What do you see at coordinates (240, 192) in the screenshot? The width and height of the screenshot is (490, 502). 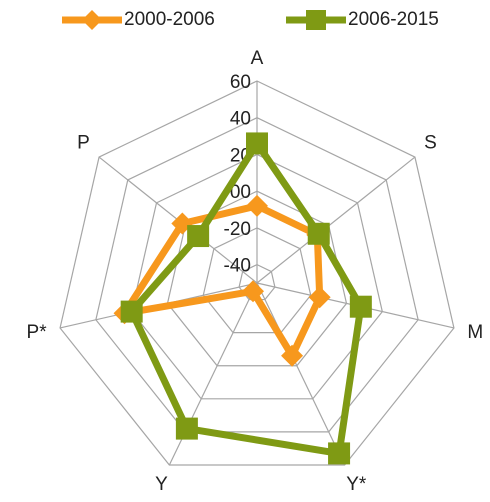 I see `r-tick-label: 00` at bounding box center [240, 192].